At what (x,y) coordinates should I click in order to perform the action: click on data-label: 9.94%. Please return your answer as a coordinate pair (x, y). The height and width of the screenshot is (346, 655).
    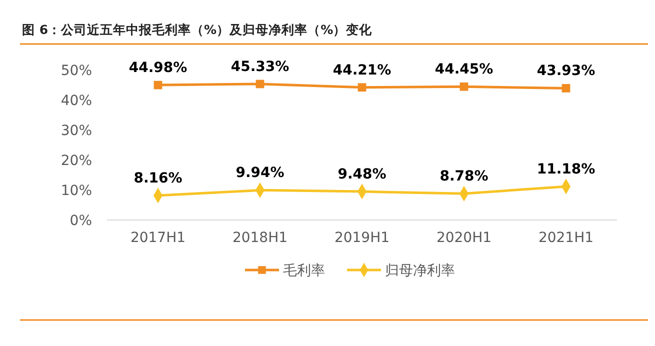
    Looking at the image, I should click on (260, 173).